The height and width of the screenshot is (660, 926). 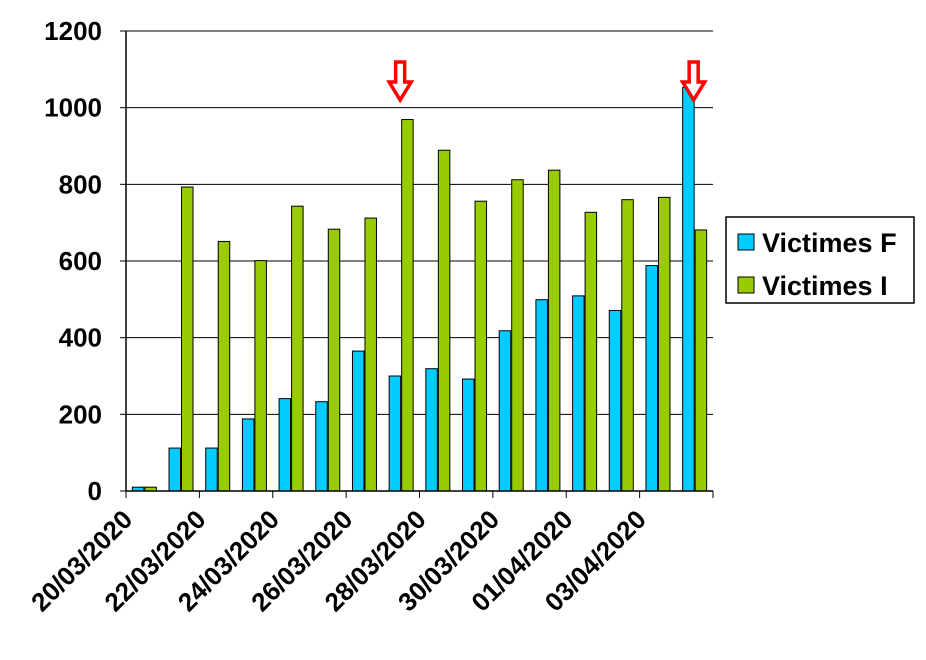 What do you see at coordinates (80, 261) in the screenshot?
I see `y-tick-label: 600` at bounding box center [80, 261].